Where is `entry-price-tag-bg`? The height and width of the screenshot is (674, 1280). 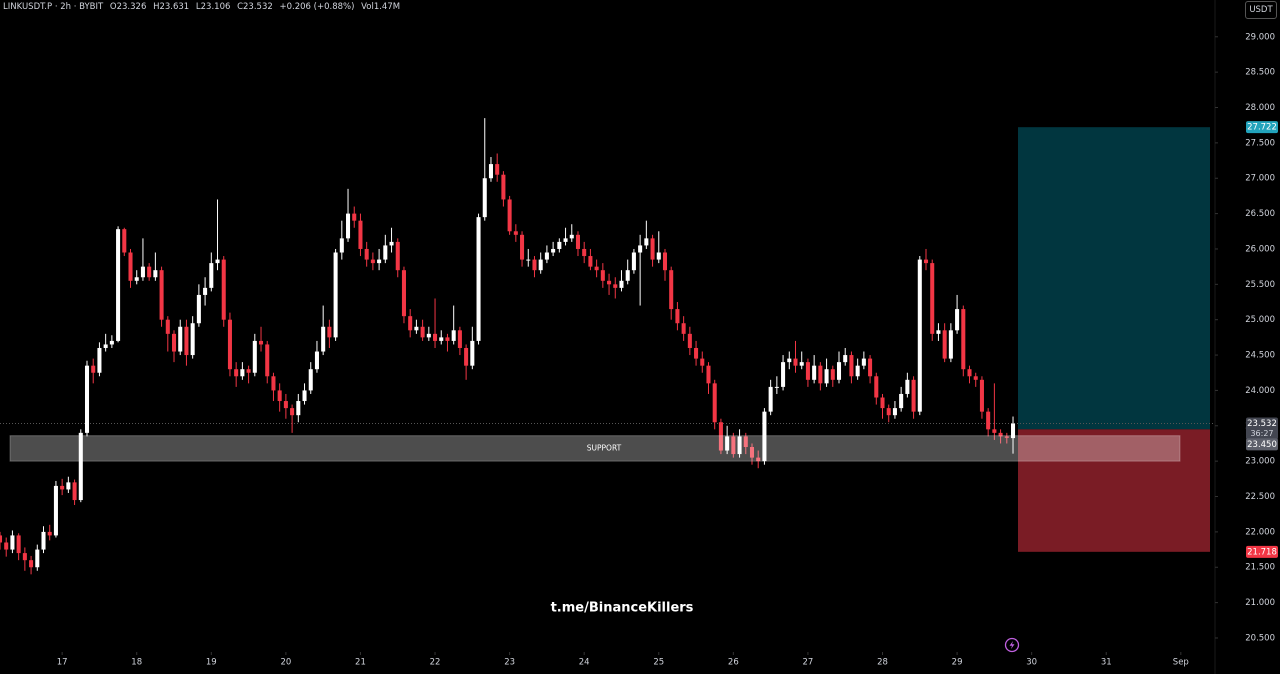
entry-price-tag-bg is located at coordinates (1262, 444).